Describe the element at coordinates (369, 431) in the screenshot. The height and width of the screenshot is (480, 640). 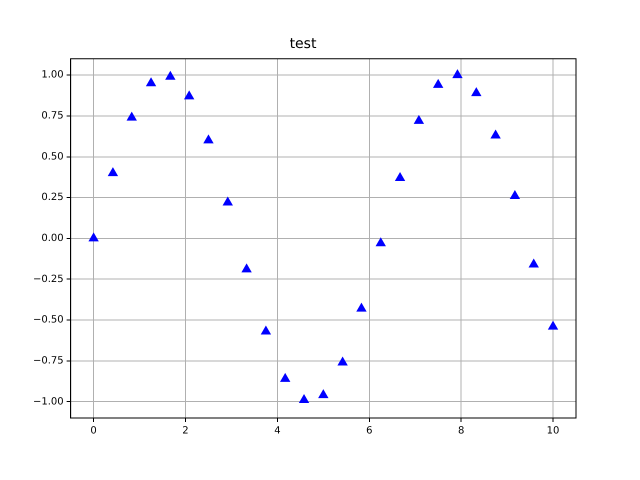
I see `x-tick-label: 6` at that location.